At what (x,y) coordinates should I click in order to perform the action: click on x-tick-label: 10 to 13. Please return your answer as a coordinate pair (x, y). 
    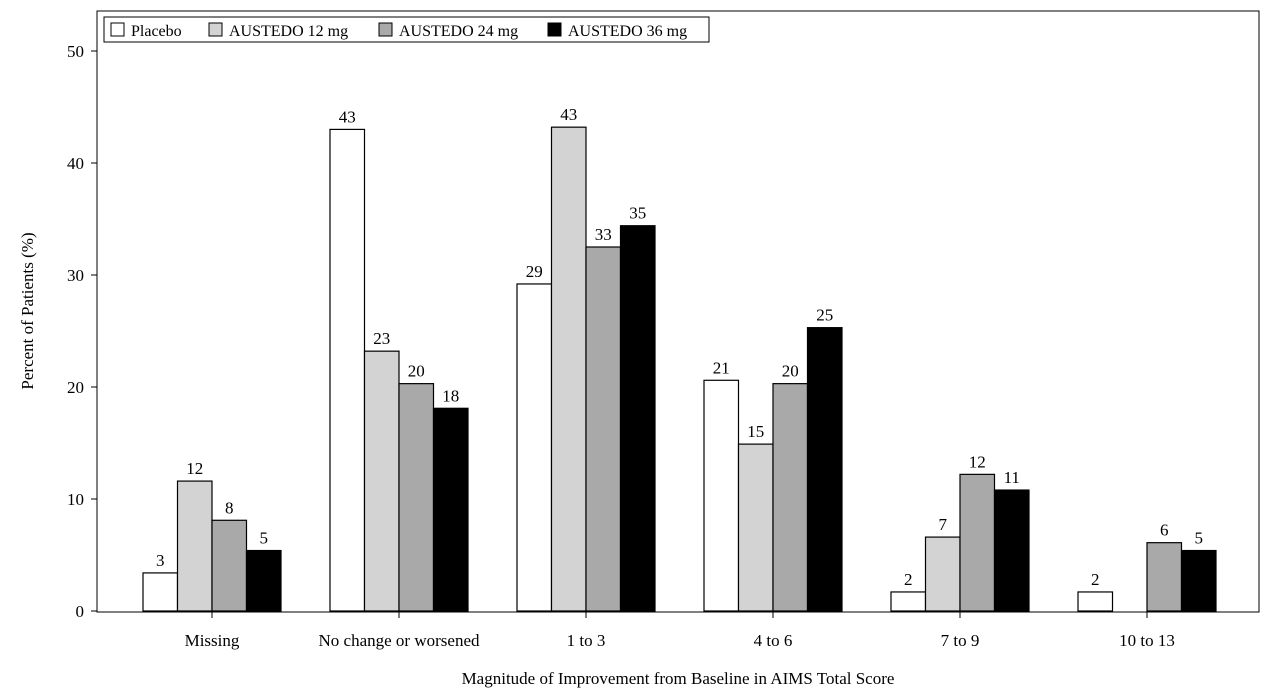
    Looking at the image, I should click on (1147, 640).